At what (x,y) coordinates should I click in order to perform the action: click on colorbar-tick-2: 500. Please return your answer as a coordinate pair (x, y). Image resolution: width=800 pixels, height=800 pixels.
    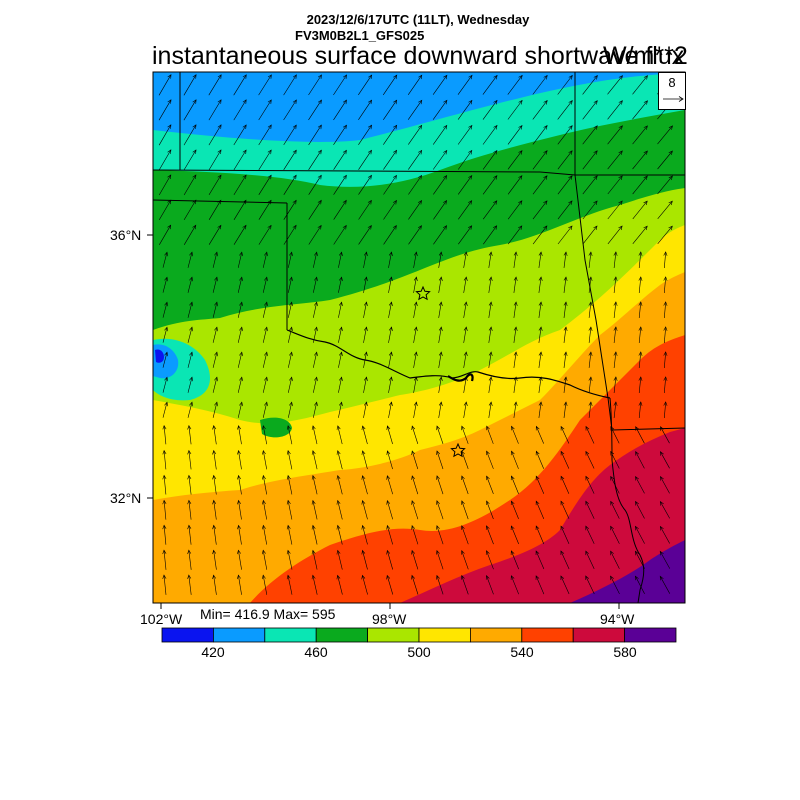
    Looking at the image, I should click on (419, 652).